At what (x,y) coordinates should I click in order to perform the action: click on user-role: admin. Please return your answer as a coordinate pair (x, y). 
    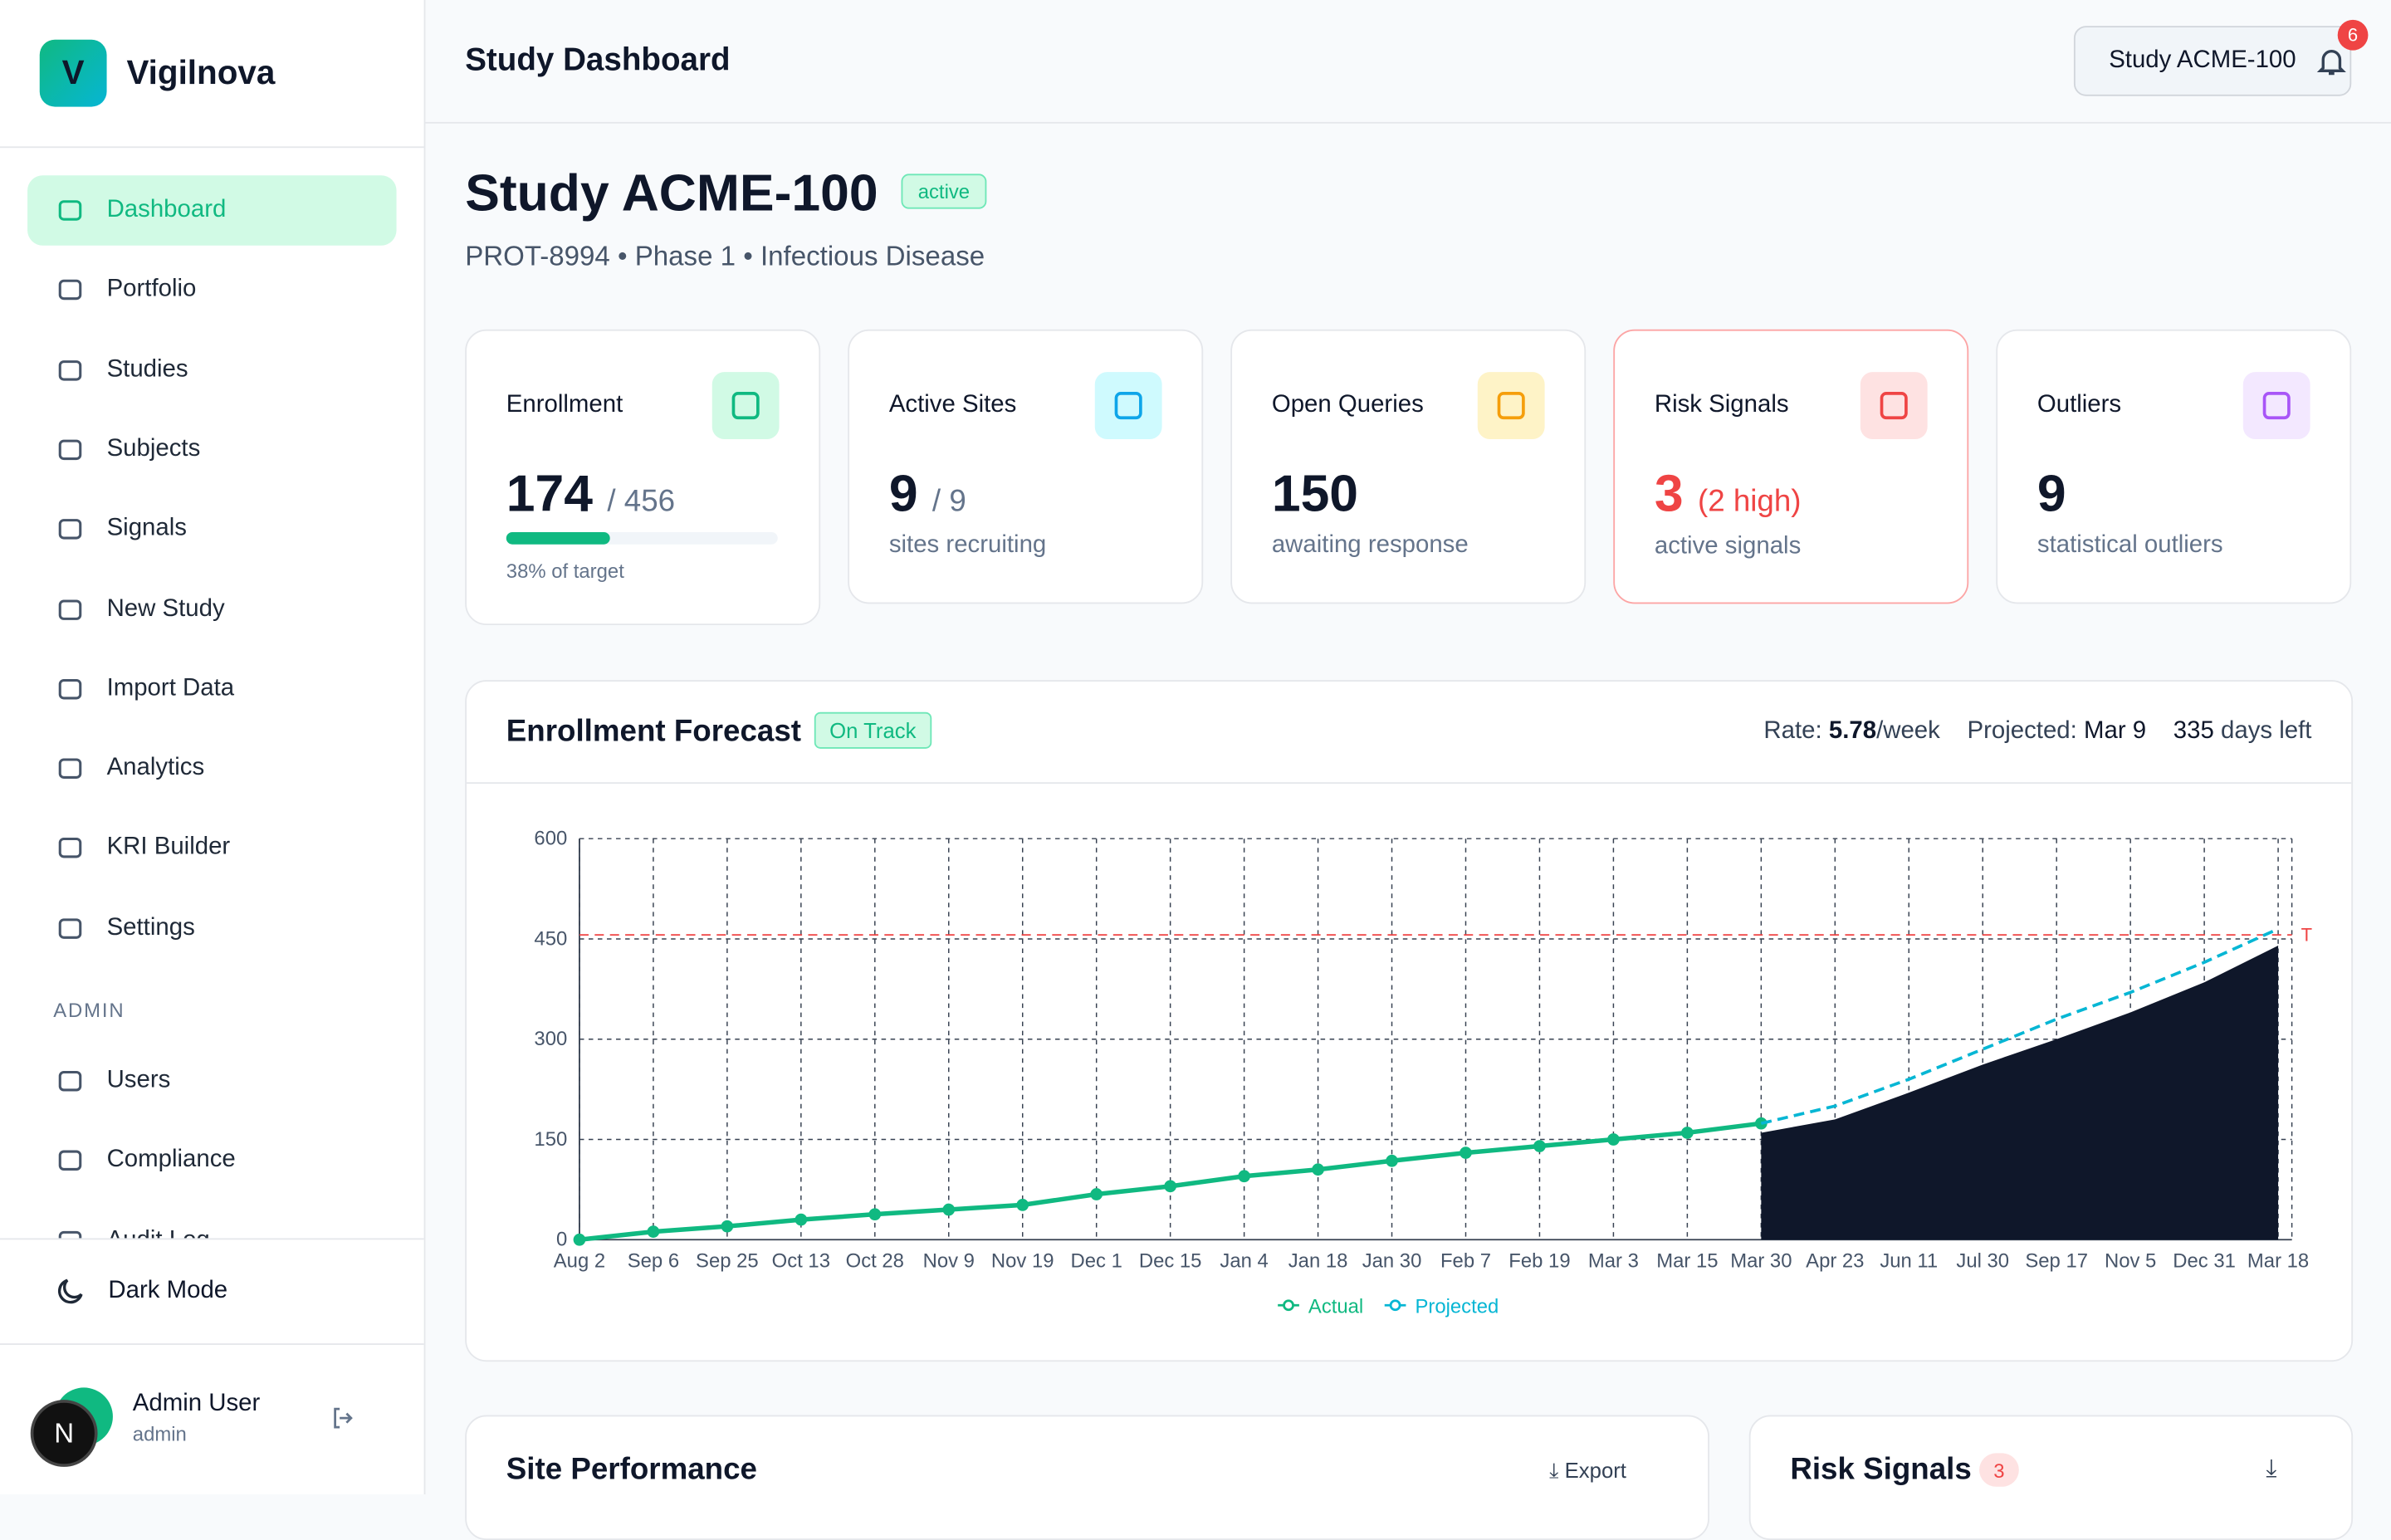
    Looking at the image, I should click on (159, 1434).